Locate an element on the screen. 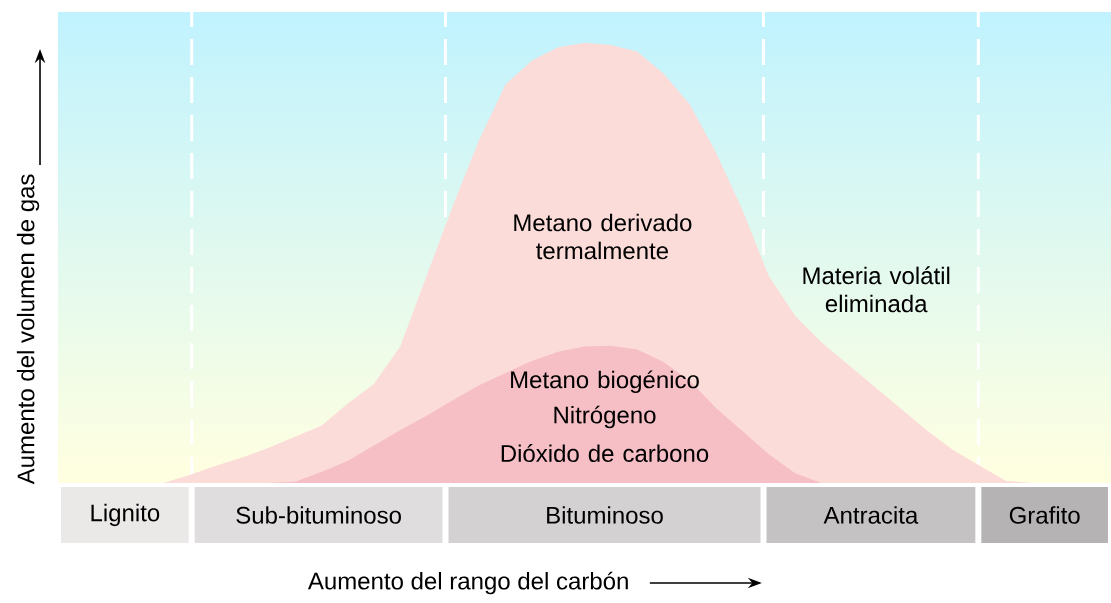  x-axis-title: Aumento del rango del carbón is located at coordinates (467, 583).